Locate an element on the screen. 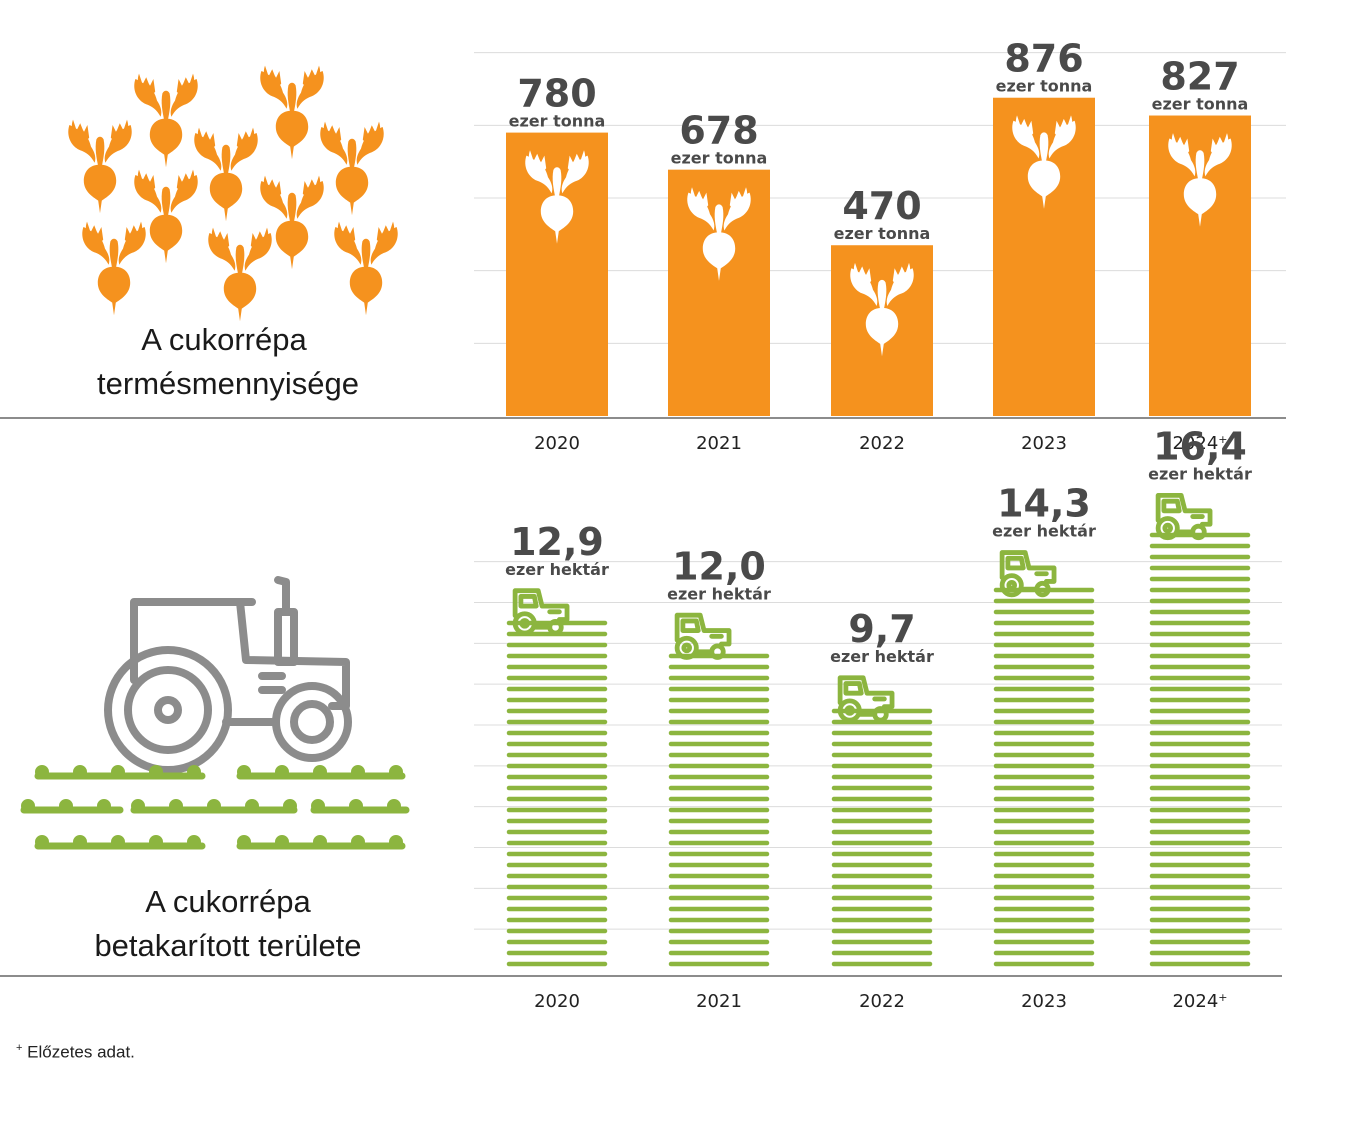 This screenshot has height=1138, width=1360. area-title-line-1: A cukorrépa is located at coordinates (228, 901).